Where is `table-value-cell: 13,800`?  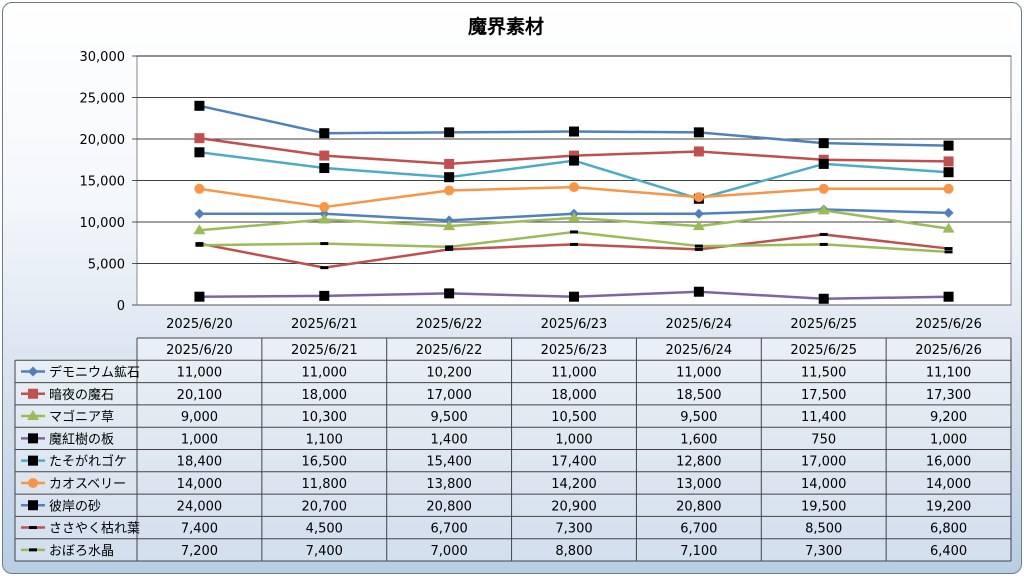
table-value-cell: 13,800 is located at coordinates (449, 484).